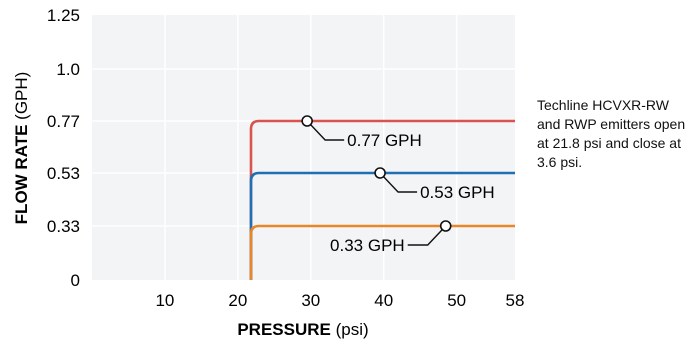 Image resolution: width=688 pixels, height=343 pixels. Describe the element at coordinates (302, 329) in the screenshot. I see `x-axis-label: PRESSURE (psi)` at that location.